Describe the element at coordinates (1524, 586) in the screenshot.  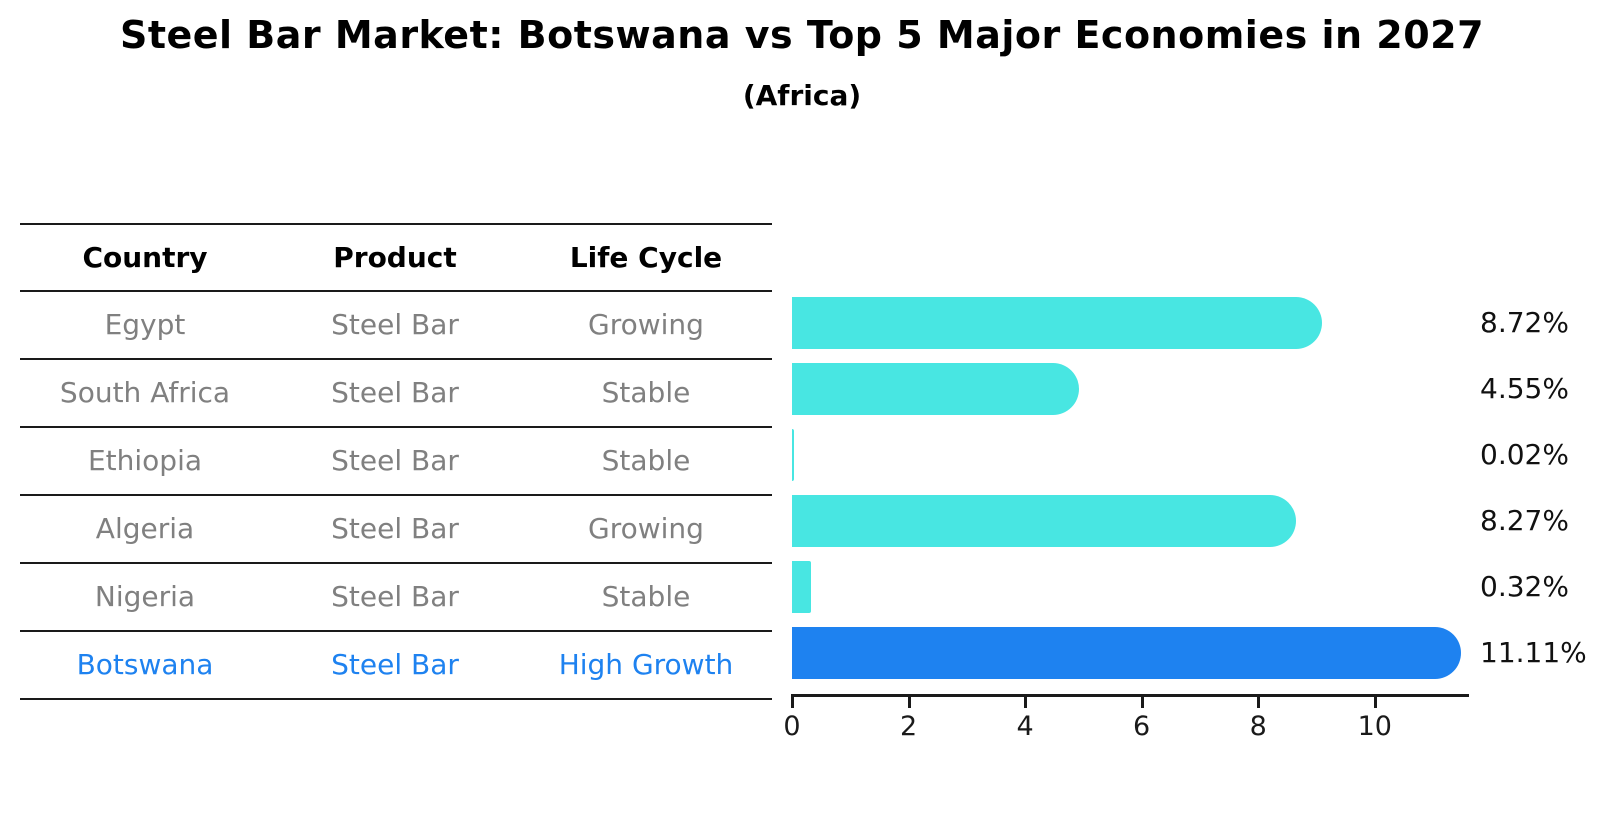
I see `bar-value-label-nigeria: 0.32%` at that location.